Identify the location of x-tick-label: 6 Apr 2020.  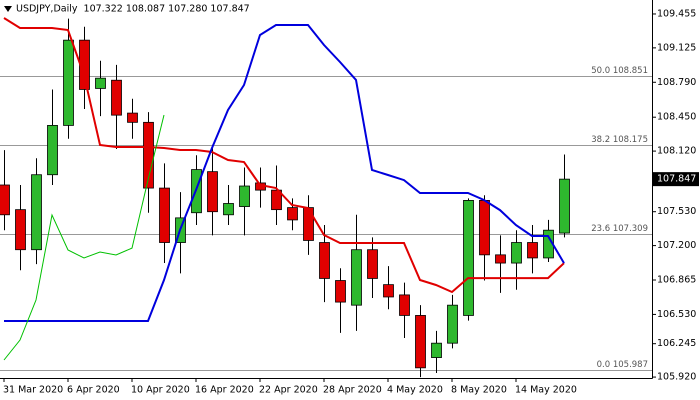
(93, 390).